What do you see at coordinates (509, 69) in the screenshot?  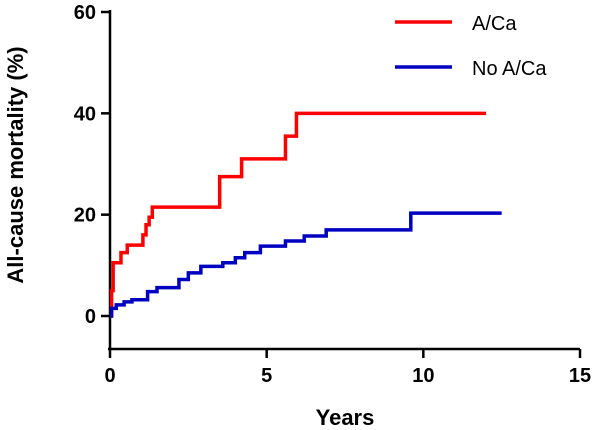 I see `legend-label-no-a-ca: No A/Ca` at bounding box center [509, 69].